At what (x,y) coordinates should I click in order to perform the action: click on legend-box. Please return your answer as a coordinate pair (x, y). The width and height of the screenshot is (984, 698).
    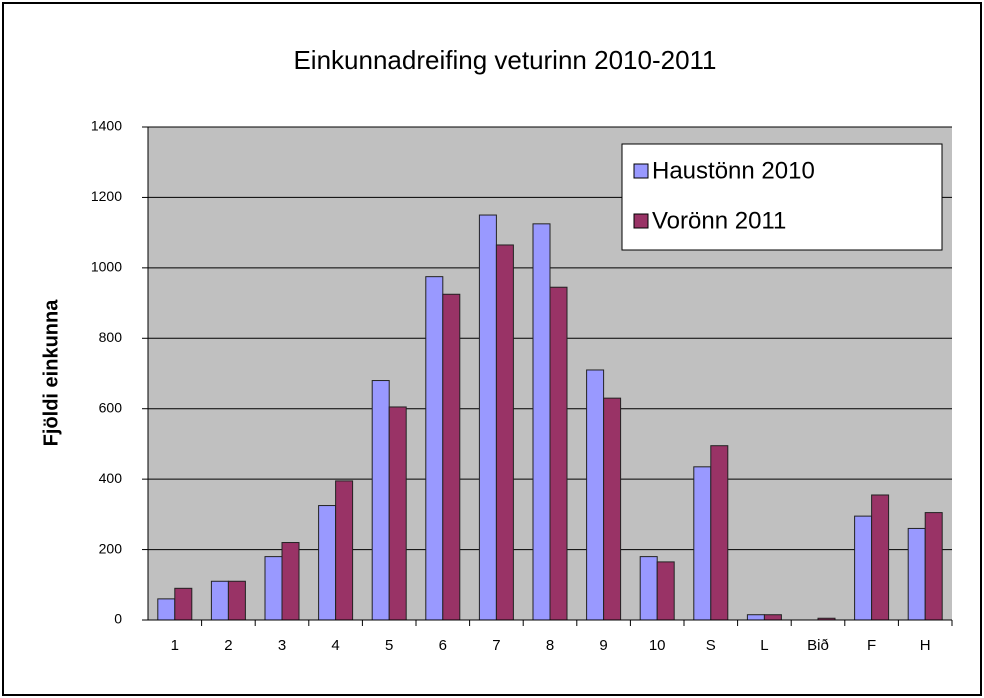
    Looking at the image, I should click on (782, 197).